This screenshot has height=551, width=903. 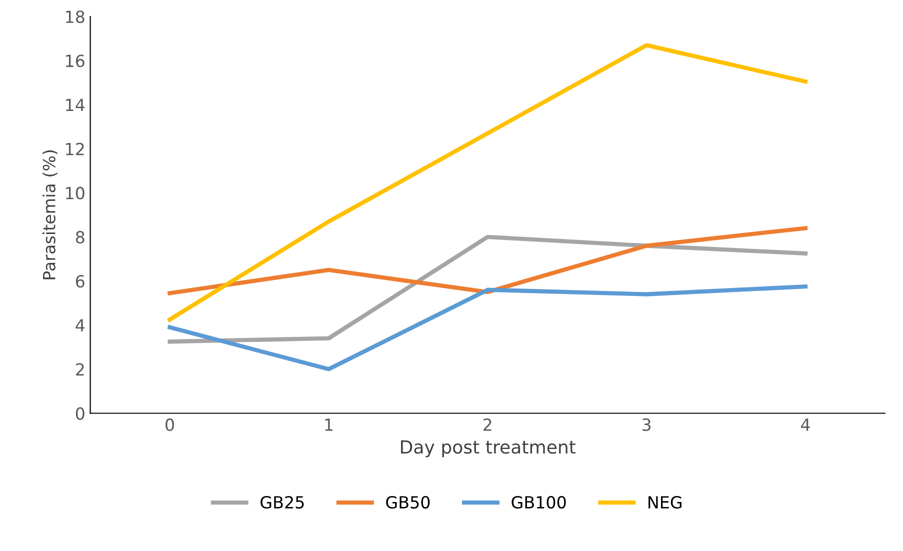 What do you see at coordinates (488, 424) in the screenshot?
I see `x-tick-label: 2` at bounding box center [488, 424].